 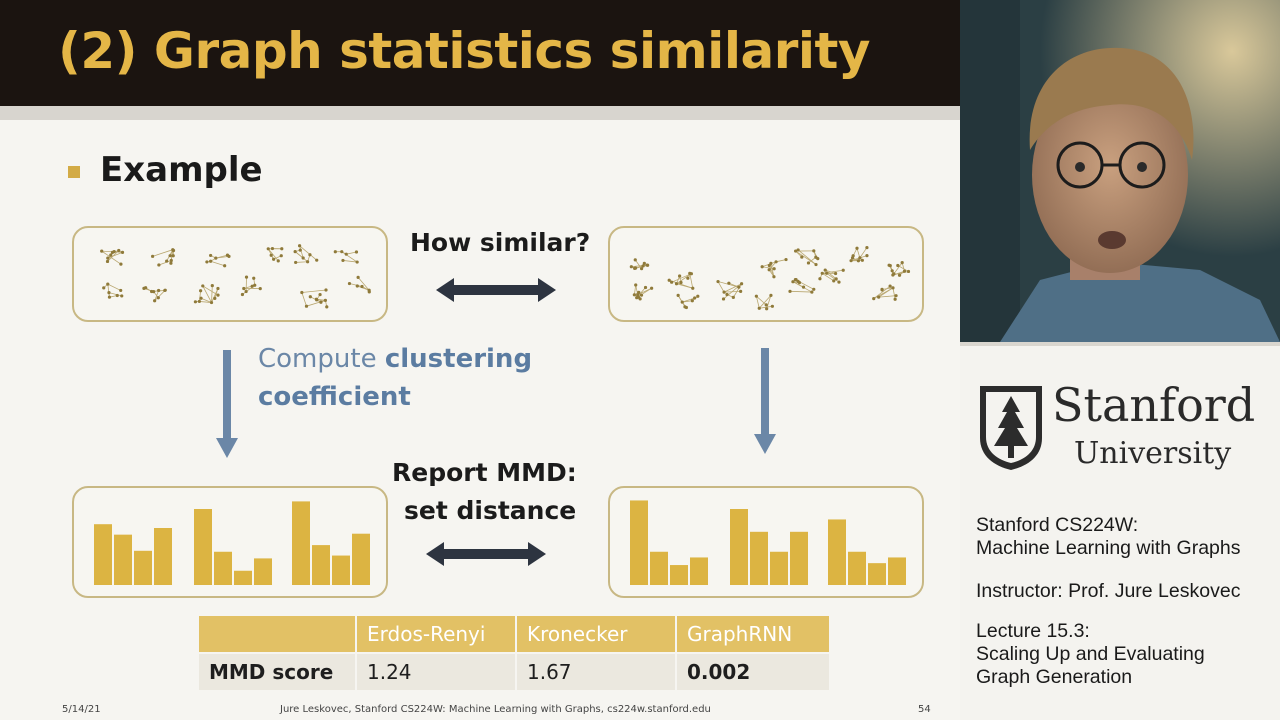 What do you see at coordinates (235, 276) in the screenshot?
I see `graph-clusters-left` at bounding box center [235, 276].